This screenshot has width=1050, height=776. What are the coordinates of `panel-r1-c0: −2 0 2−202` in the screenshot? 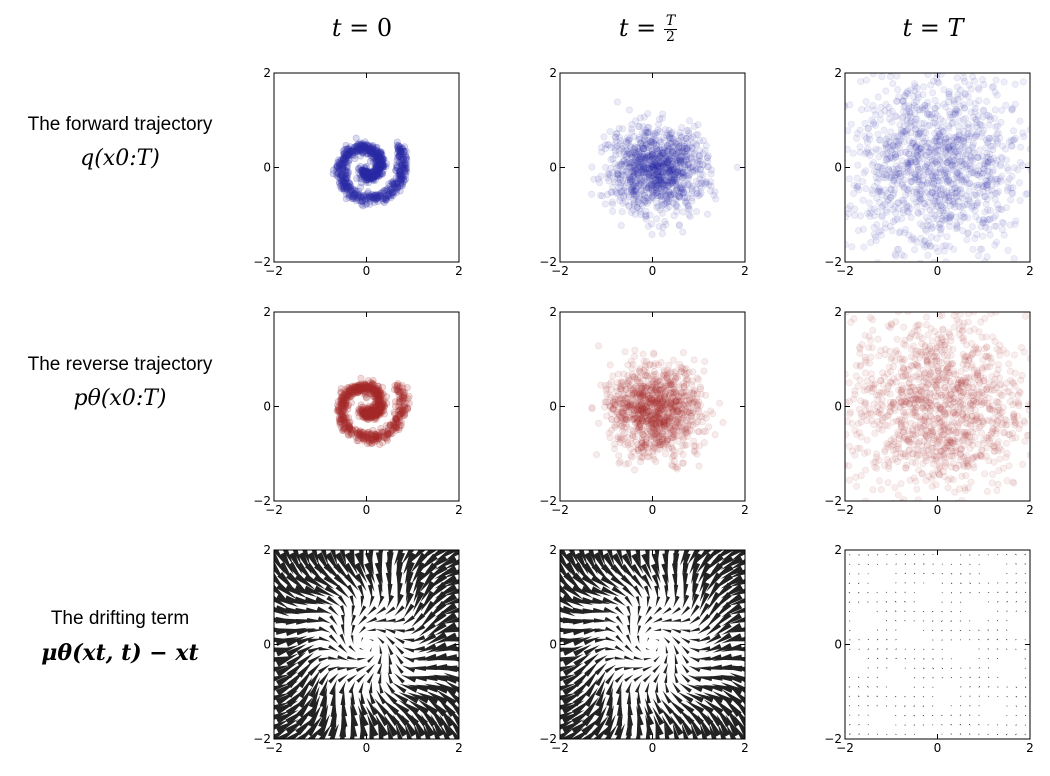 It's located at (358, 411).